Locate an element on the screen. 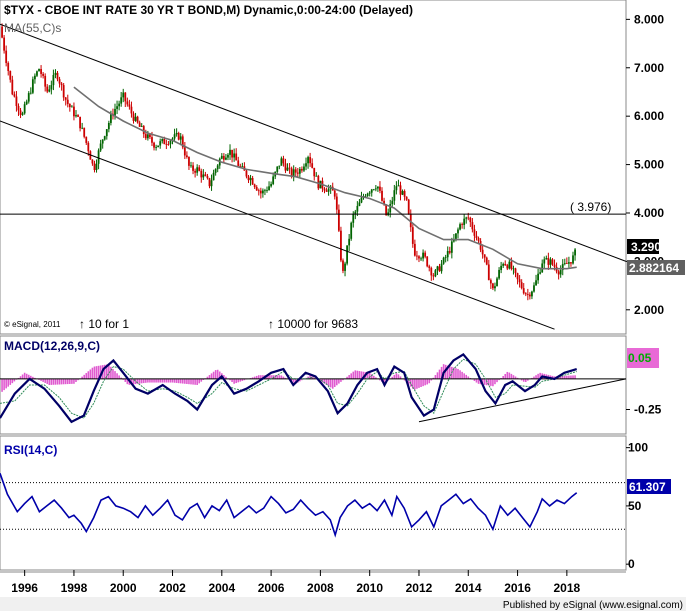 This screenshot has width=686, height=611. x-tick-label: 2008 is located at coordinates (320, 588).